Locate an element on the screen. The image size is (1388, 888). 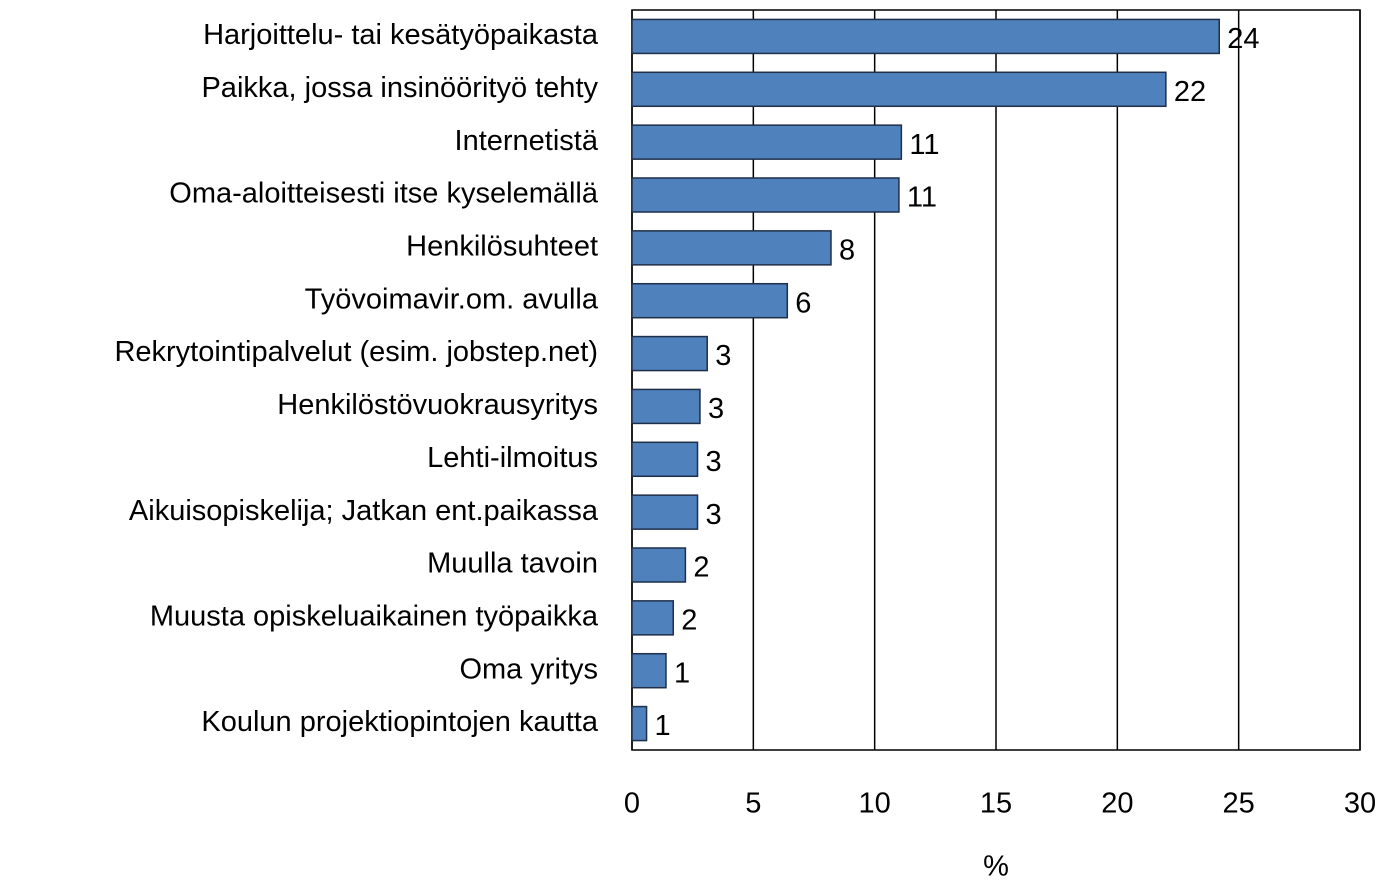
y-tick-label: Harjoittelu- tai kesätyöpaikasta is located at coordinates (401, 35).